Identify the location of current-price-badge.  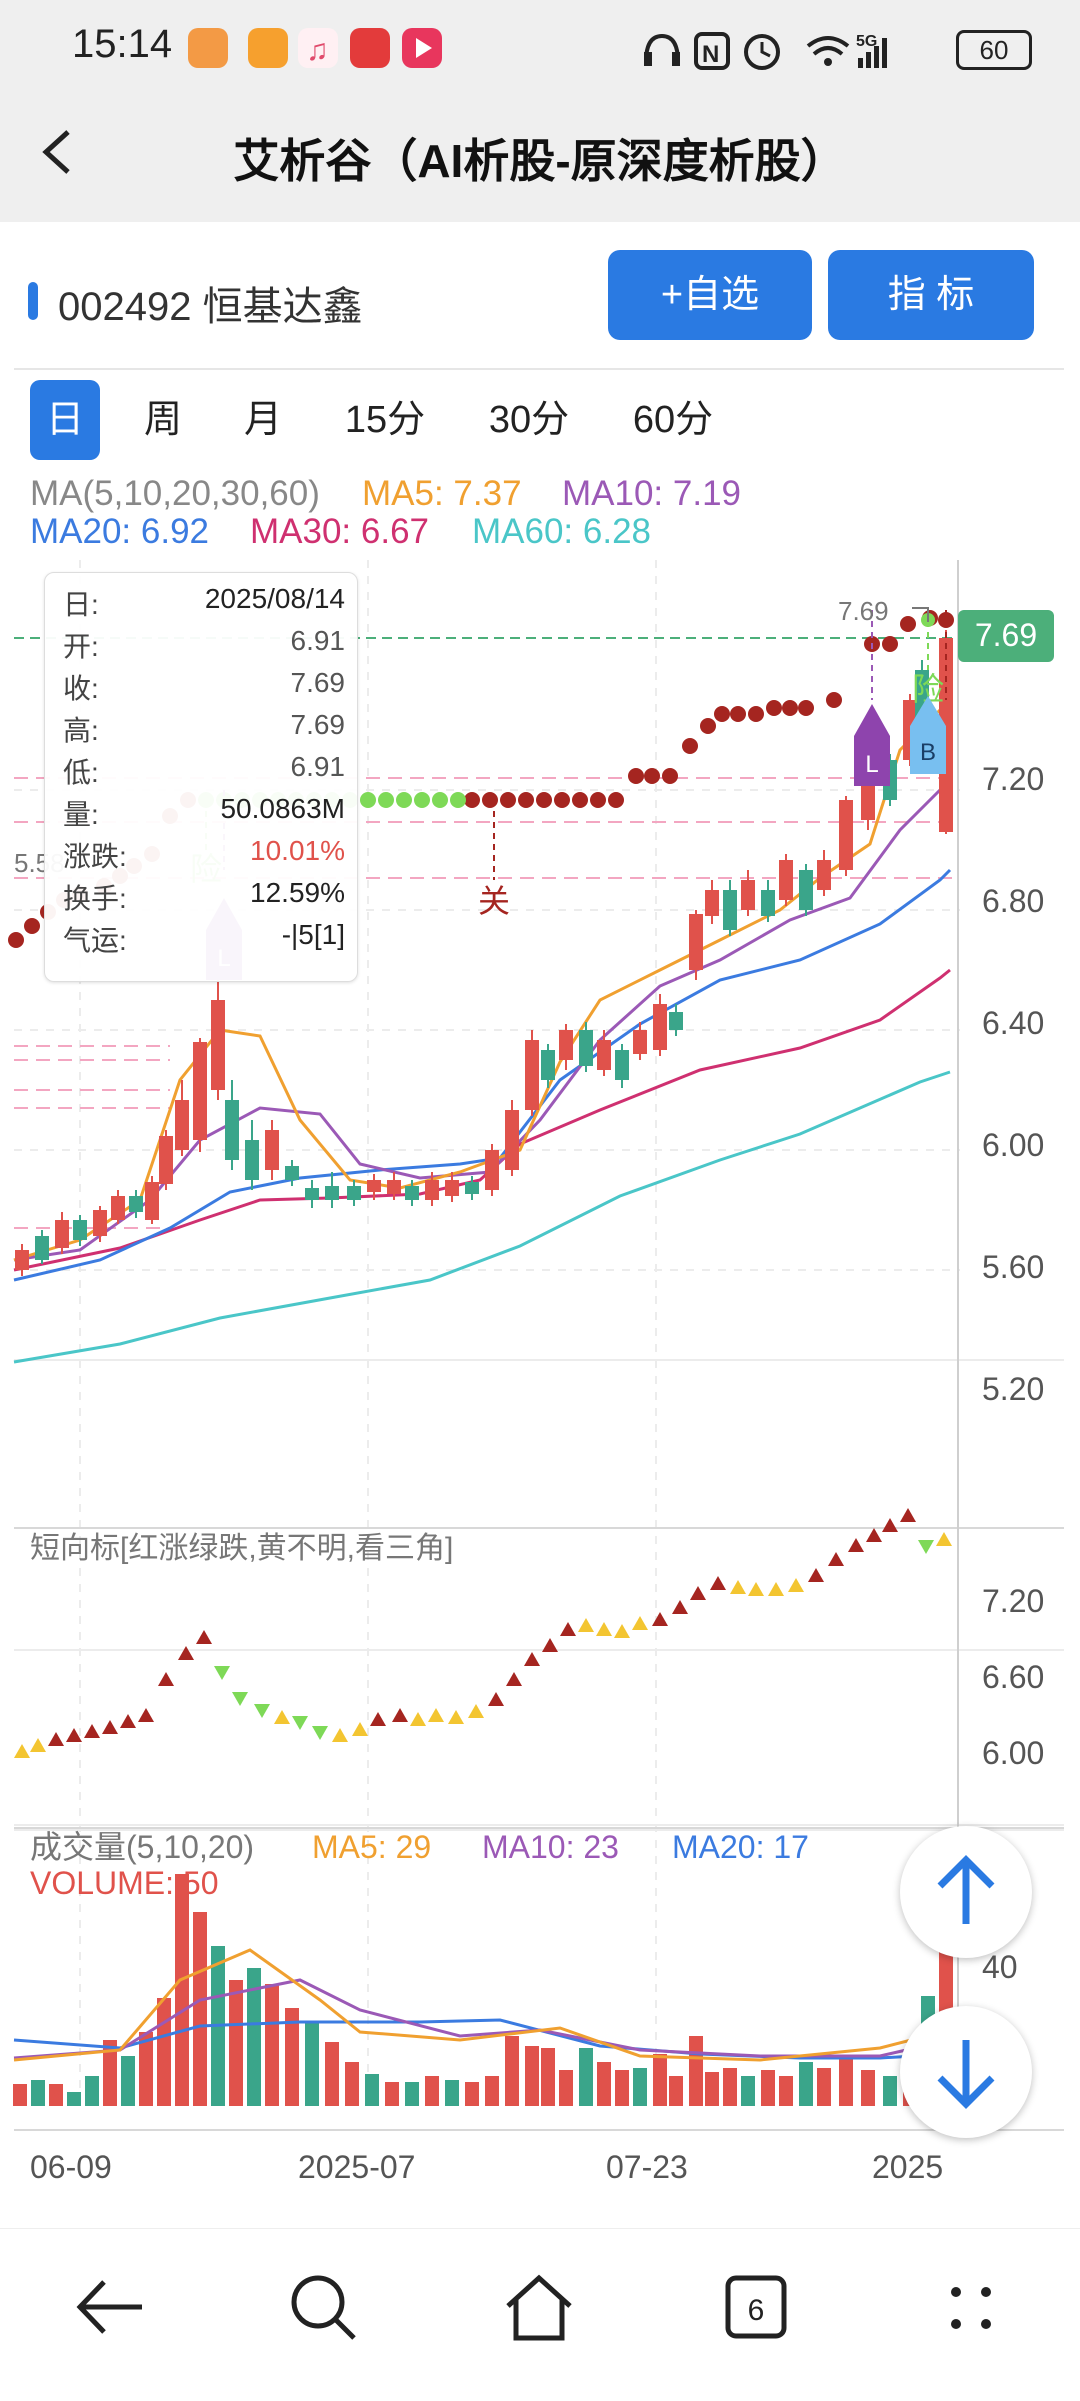
(1006, 636).